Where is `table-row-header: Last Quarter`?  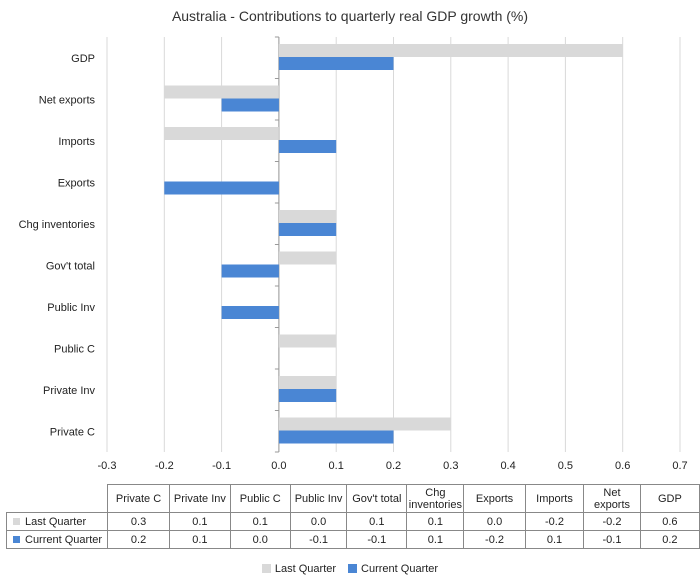 table-row-header: Last Quarter is located at coordinates (57, 521).